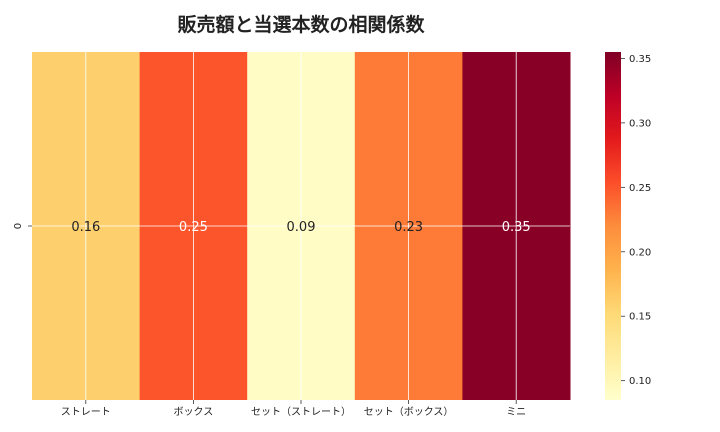  Describe the element at coordinates (194, 412) in the screenshot. I see `x-tick-label: ボックス` at that location.